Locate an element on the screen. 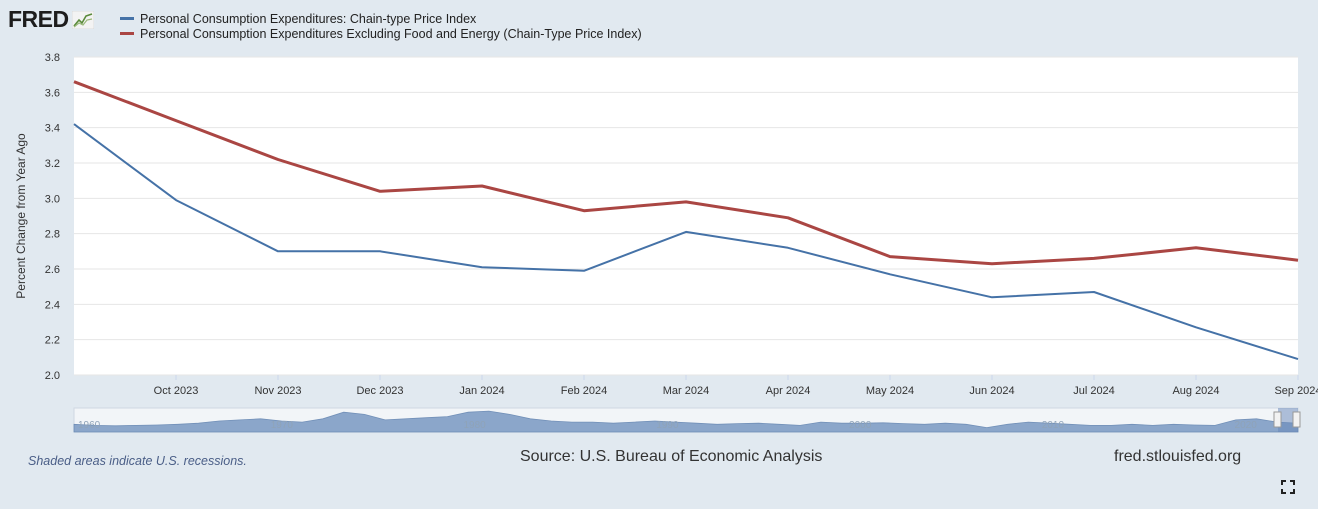 Image resolution: width=1318 pixels, height=509 pixels. x-tick-label: Nov 2023 is located at coordinates (277, 391).